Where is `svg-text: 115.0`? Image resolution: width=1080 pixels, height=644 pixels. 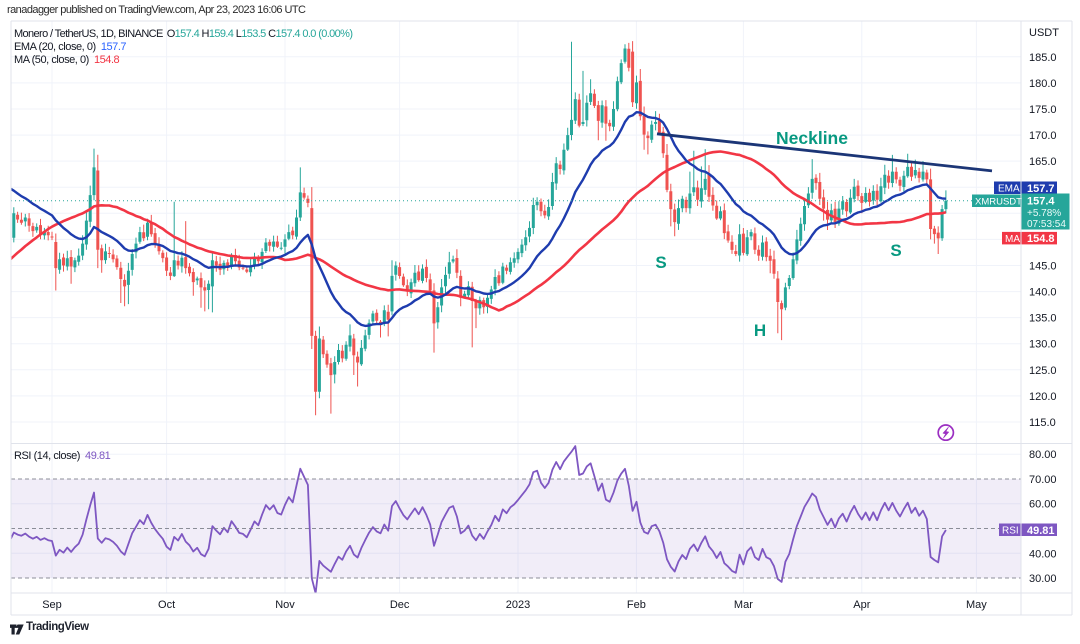
svg-text: 115.0 is located at coordinates (1042, 423).